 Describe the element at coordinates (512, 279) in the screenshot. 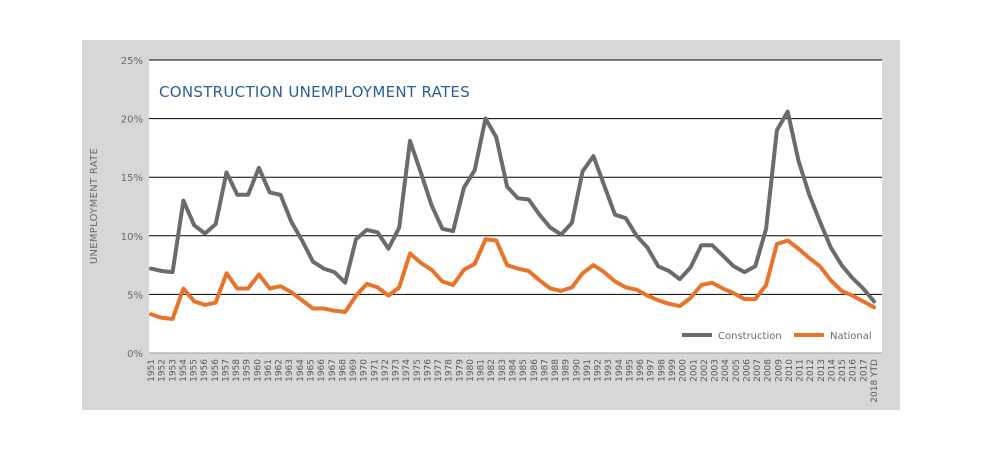

I see `series-line-national` at that location.